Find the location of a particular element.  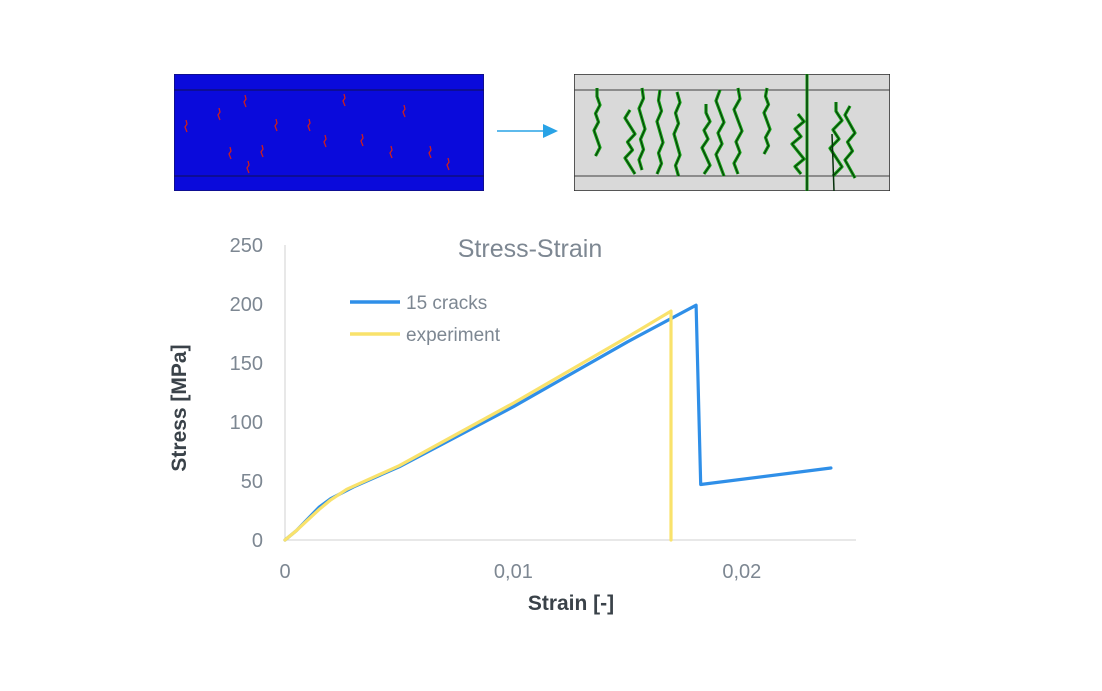

secondary-crack is located at coordinates (833, 162).